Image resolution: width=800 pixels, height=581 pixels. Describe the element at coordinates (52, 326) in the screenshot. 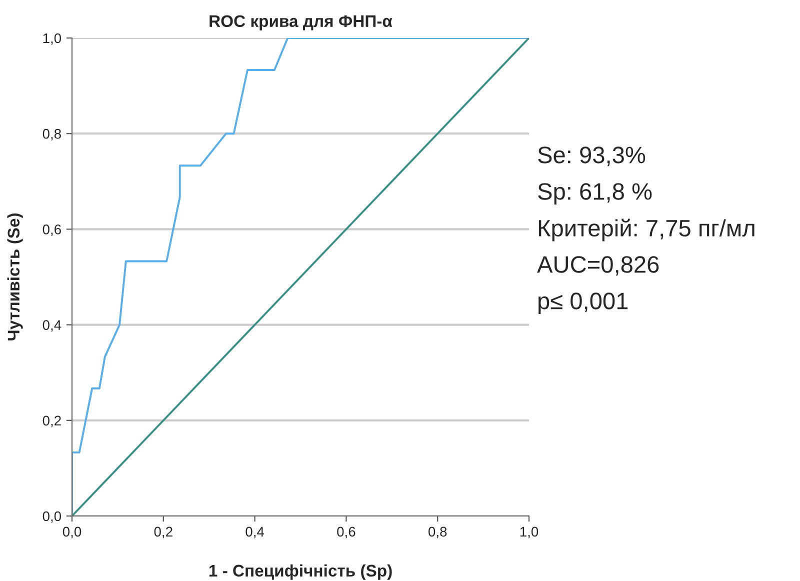

I see `y-tick-label: 0,4` at that location.